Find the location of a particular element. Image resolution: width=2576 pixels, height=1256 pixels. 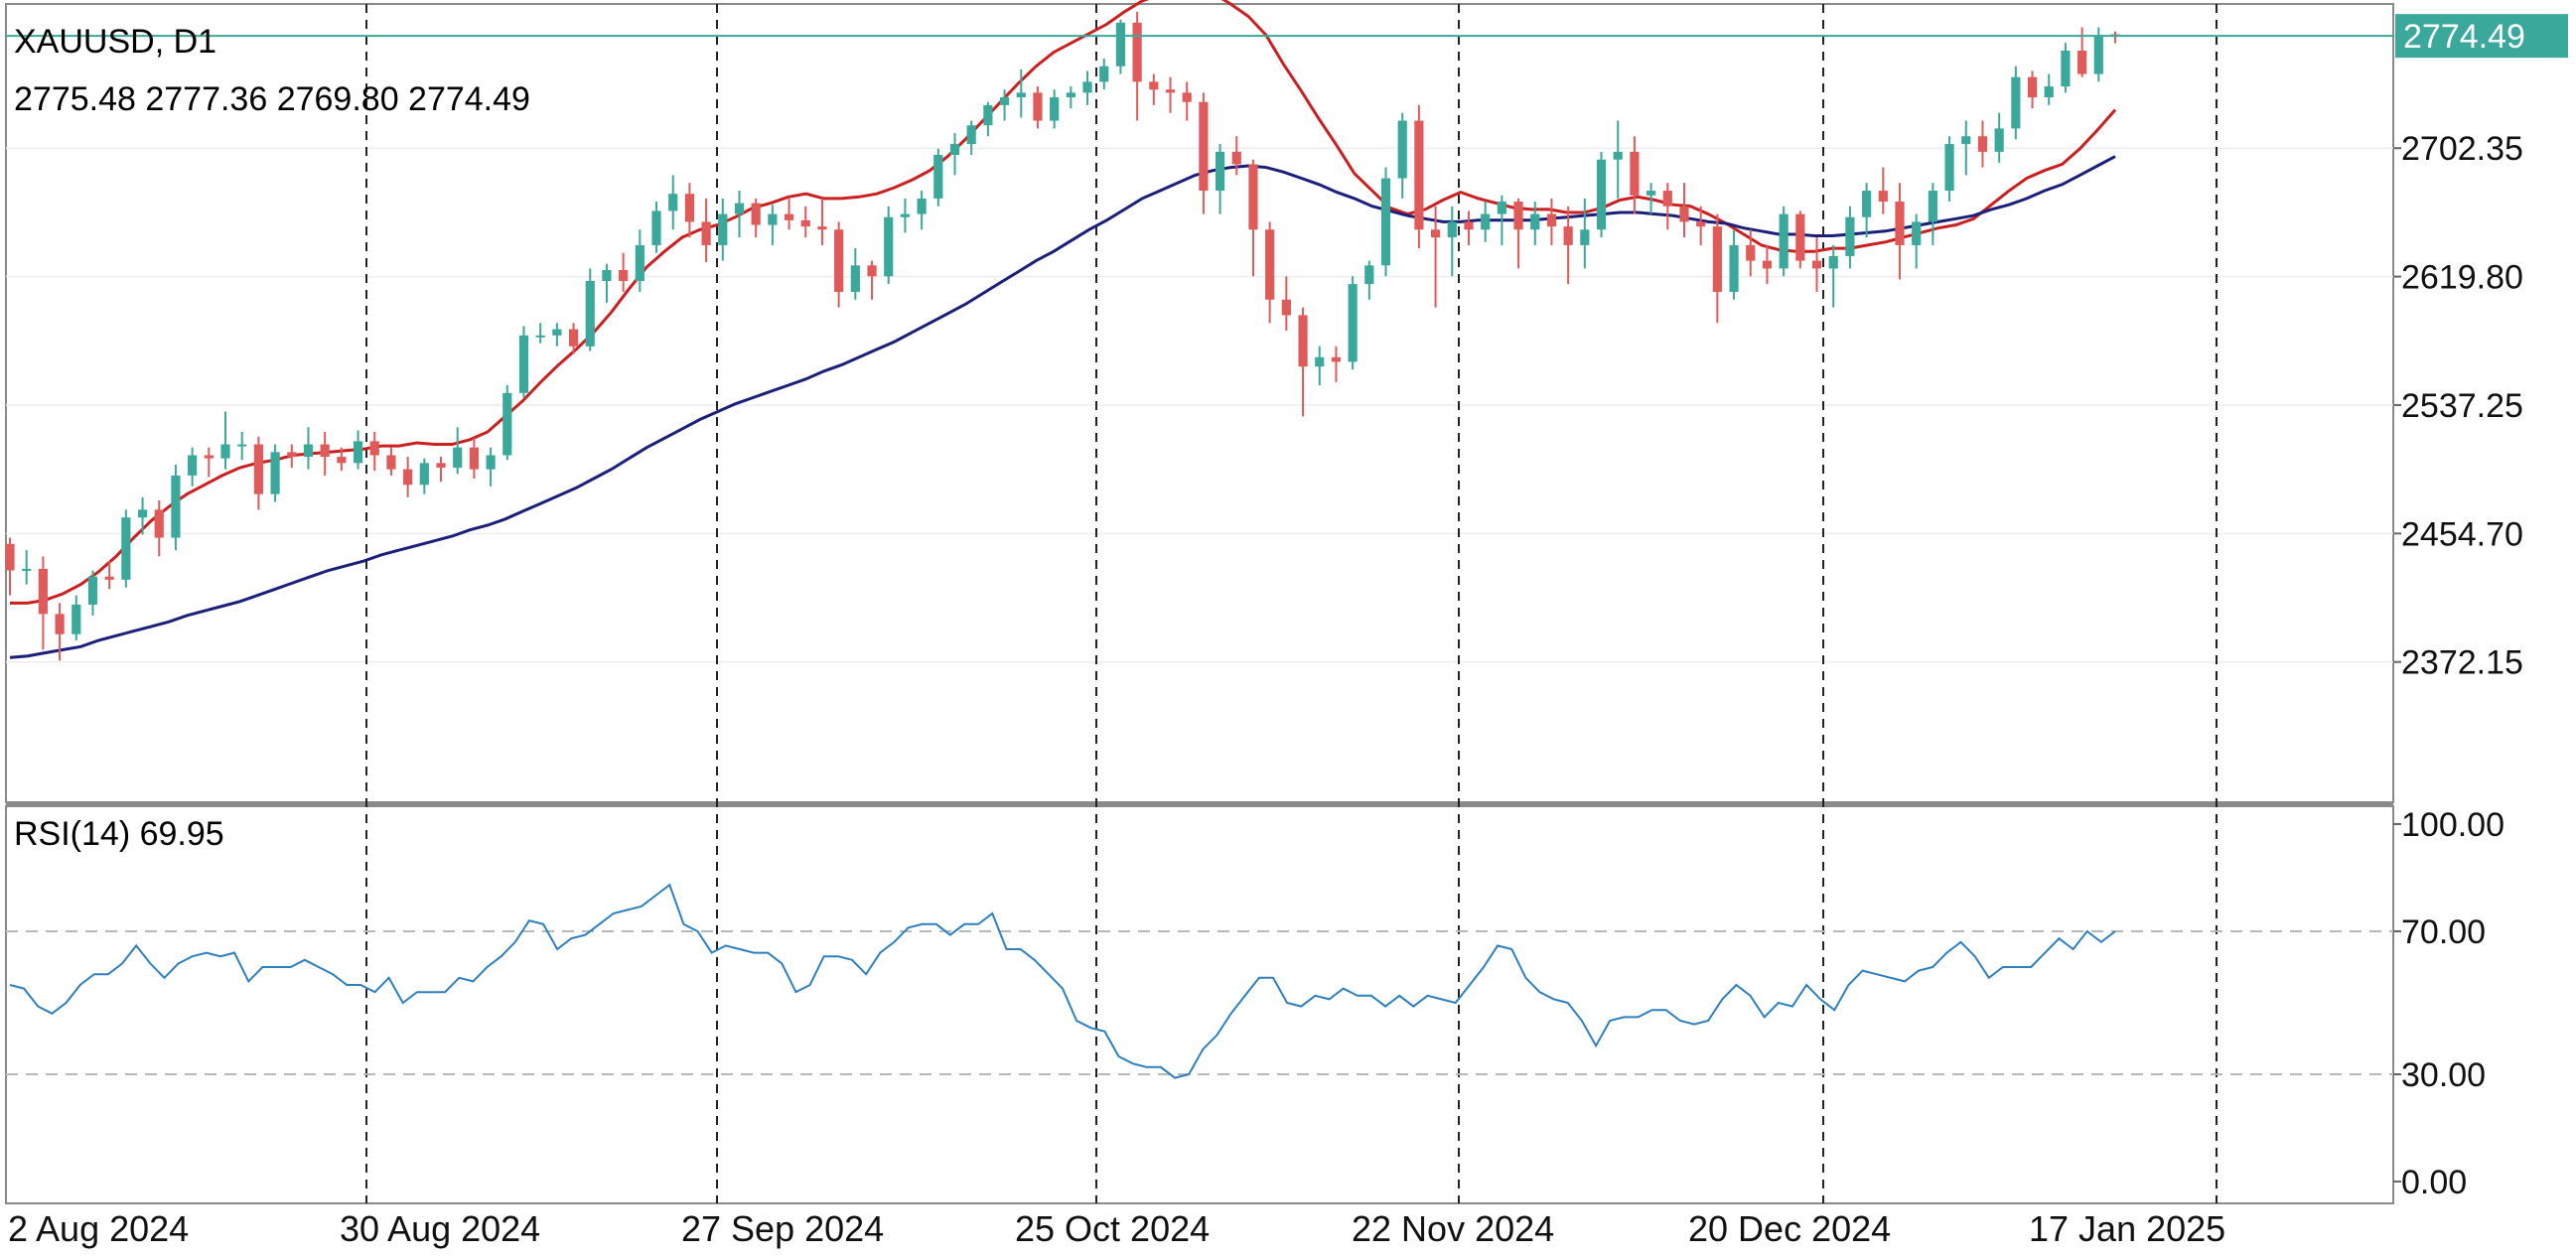

ohlc-readout: 2775.48 2777.36 2769.80 2774.49 is located at coordinates (272, 99).